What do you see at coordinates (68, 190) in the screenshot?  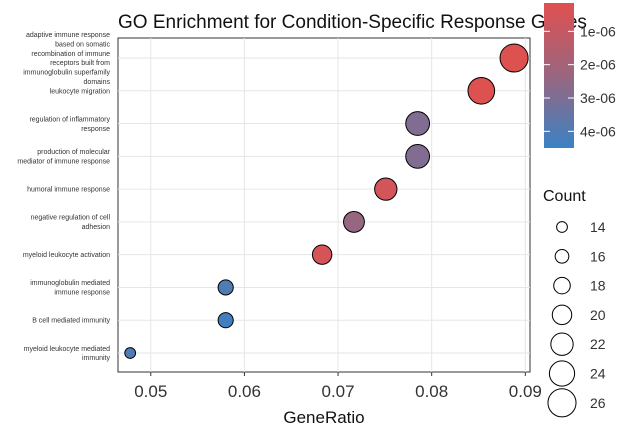 I see `y-tick-label: humoral immune response` at bounding box center [68, 190].